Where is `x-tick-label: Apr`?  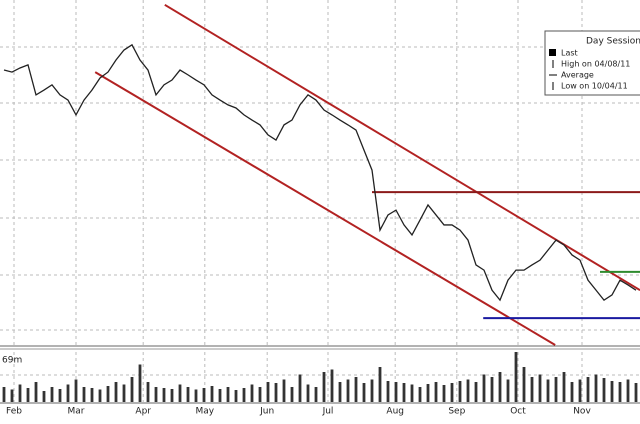 x-tick-label: Apr is located at coordinates (143, 412).